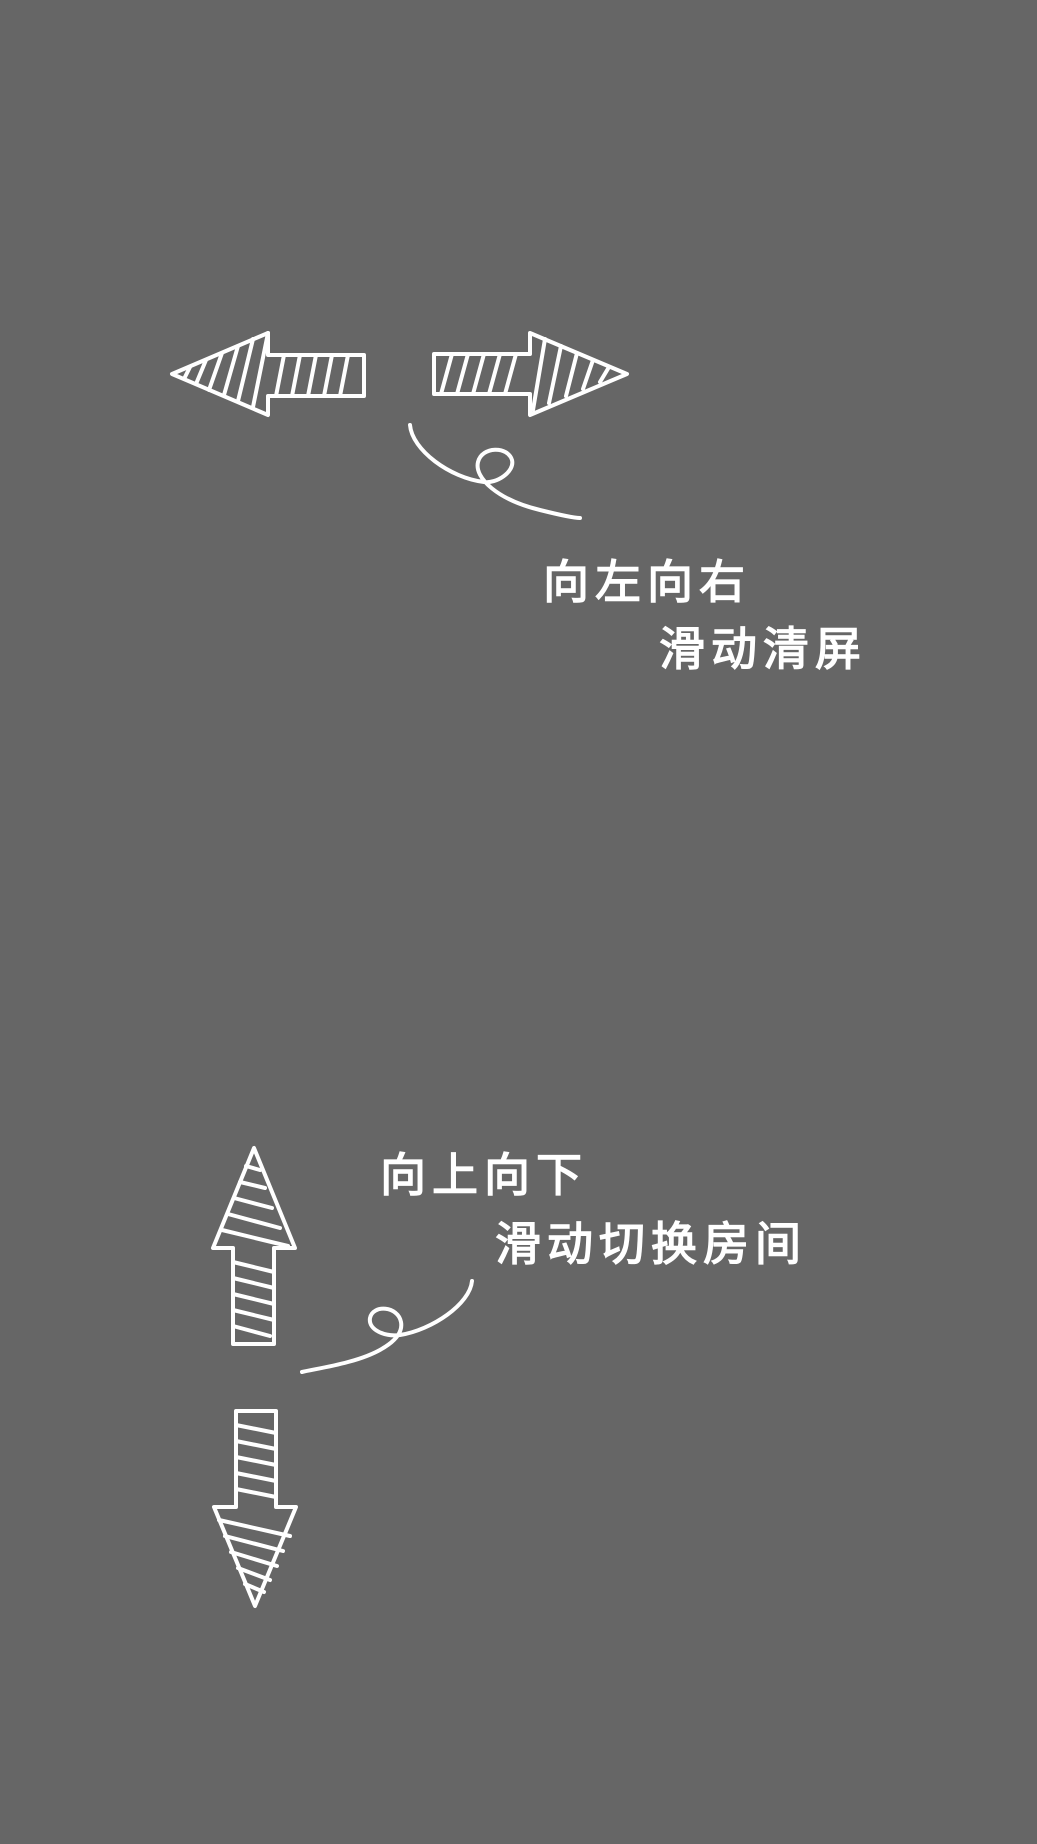 The width and height of the screenshot is (1037, 1844). What do you see at coordinates (254, 1246) in the screenshot?
I see `arrow-up-icon` at bounding box center [254, 1246].